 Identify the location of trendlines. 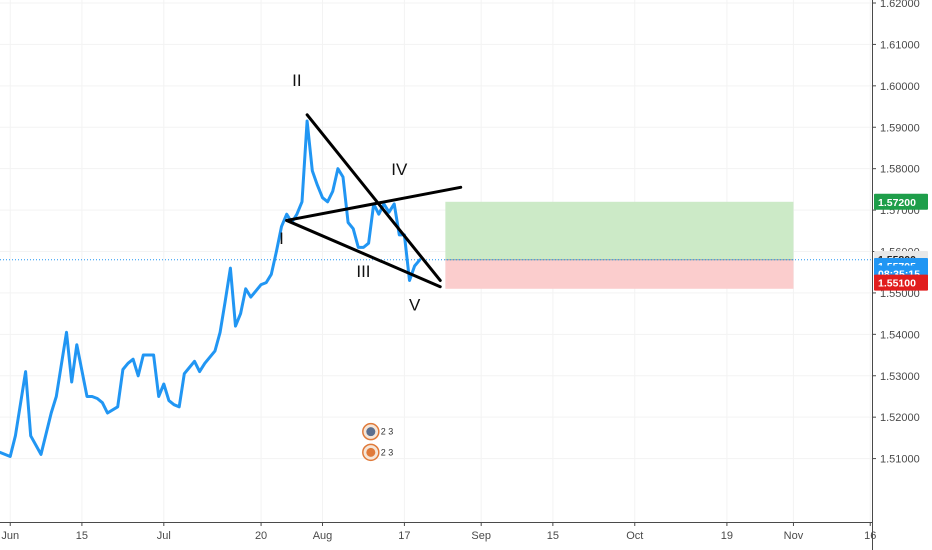
(374, 201).